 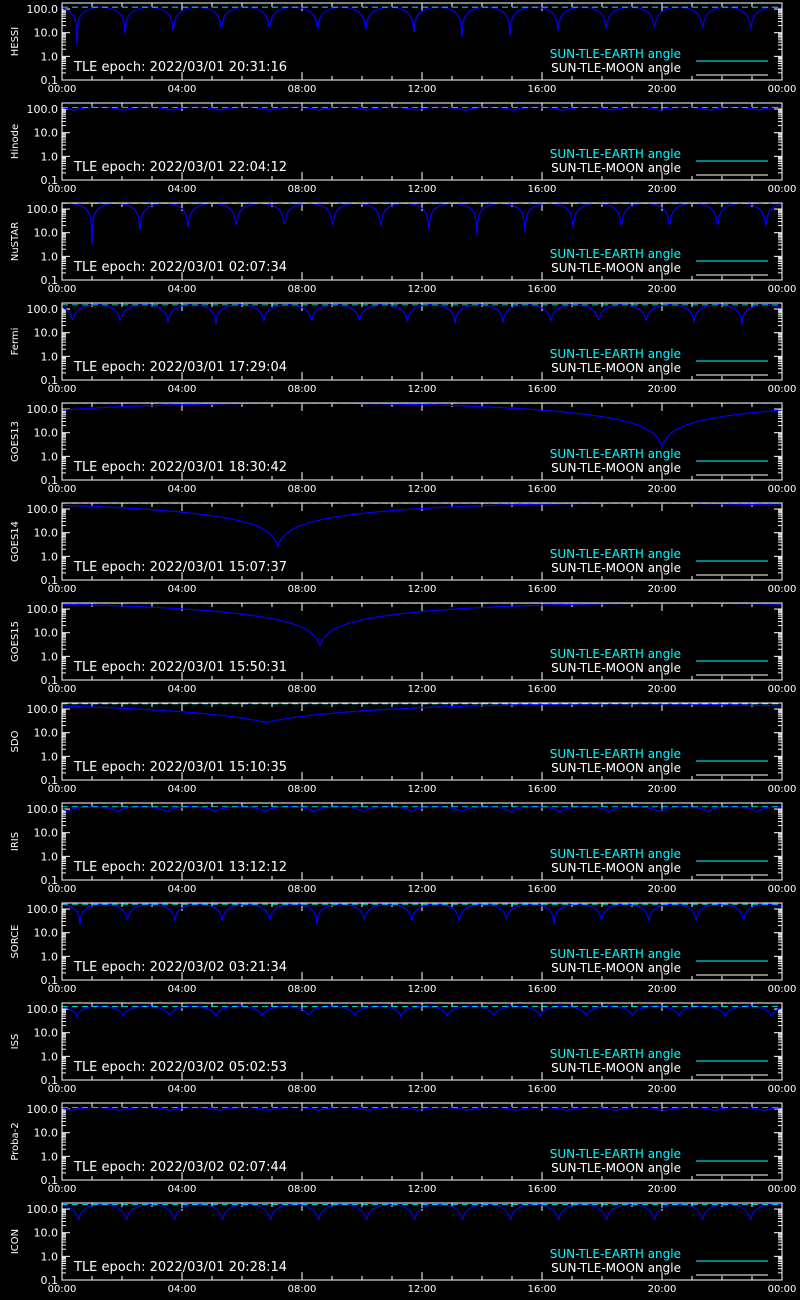 What do you see at coordinates (180, 767) in the screenshot?
I see `tle-epoch-label: TLE epoch: 2022/03/01 15:10:35` at bounding box center [180, 767].